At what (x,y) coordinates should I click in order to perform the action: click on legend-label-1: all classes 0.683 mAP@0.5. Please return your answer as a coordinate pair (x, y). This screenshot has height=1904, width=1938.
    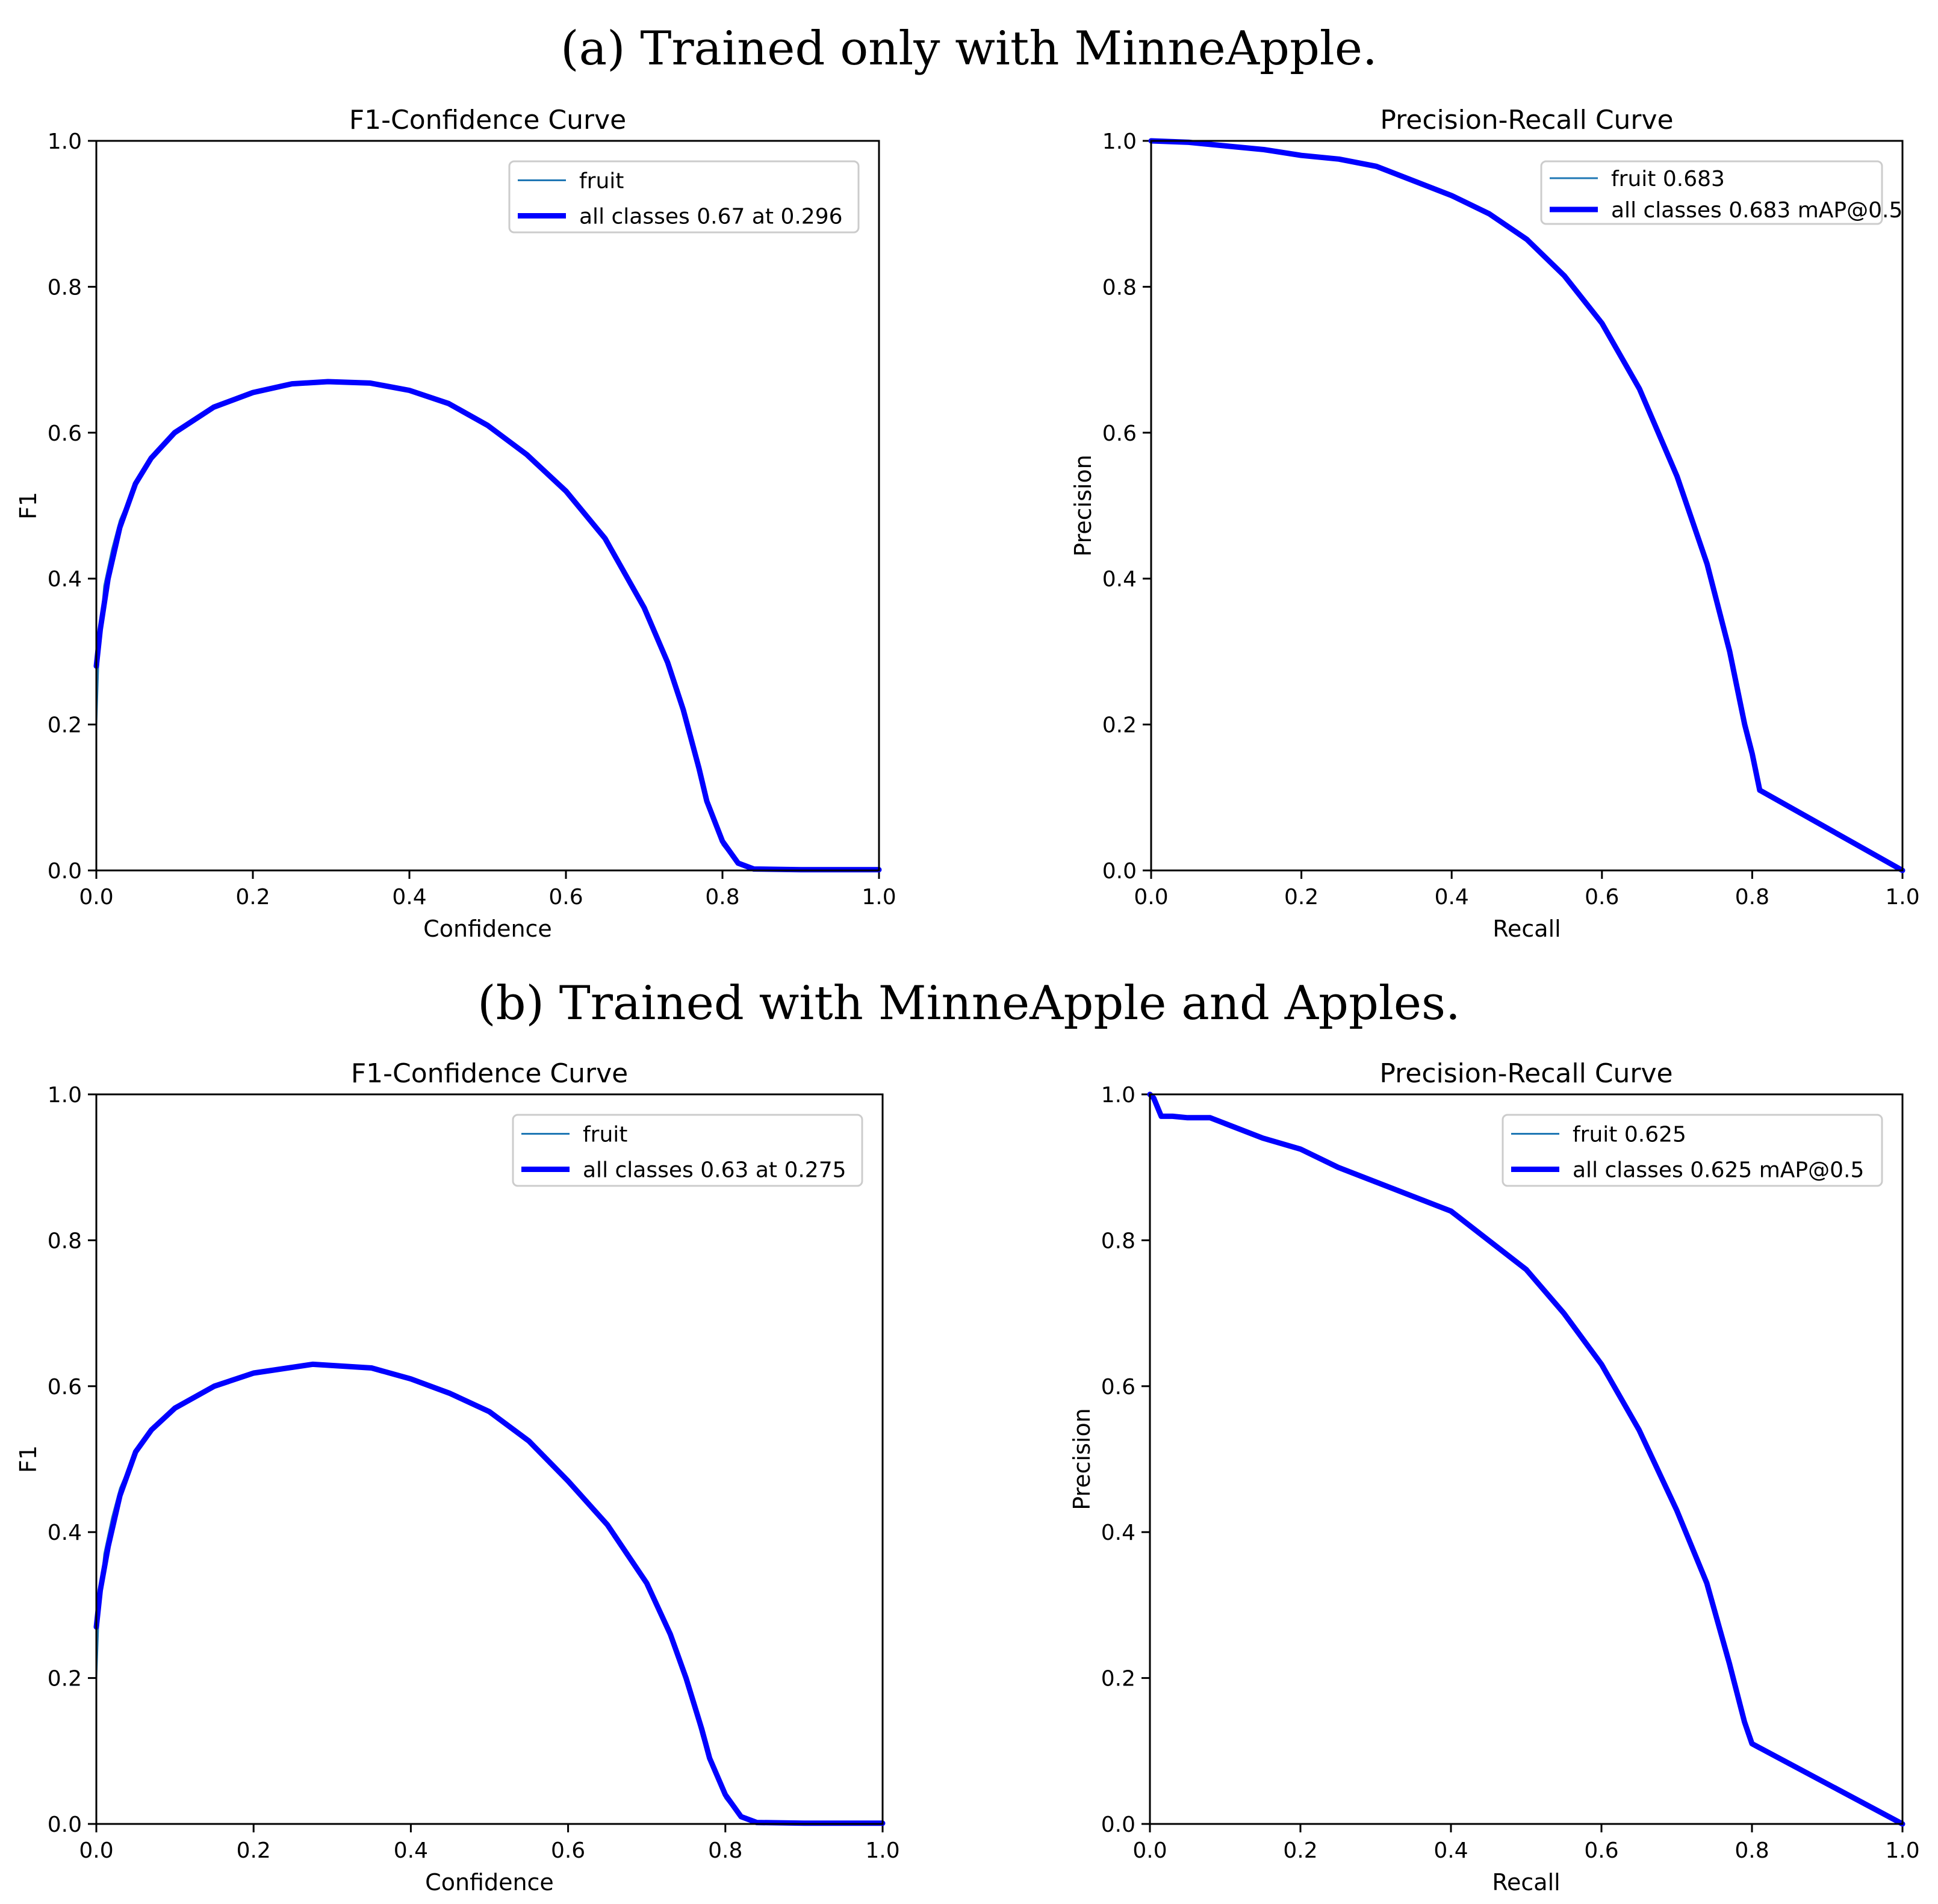
    Looking at the image, I should click on (1757, 211).